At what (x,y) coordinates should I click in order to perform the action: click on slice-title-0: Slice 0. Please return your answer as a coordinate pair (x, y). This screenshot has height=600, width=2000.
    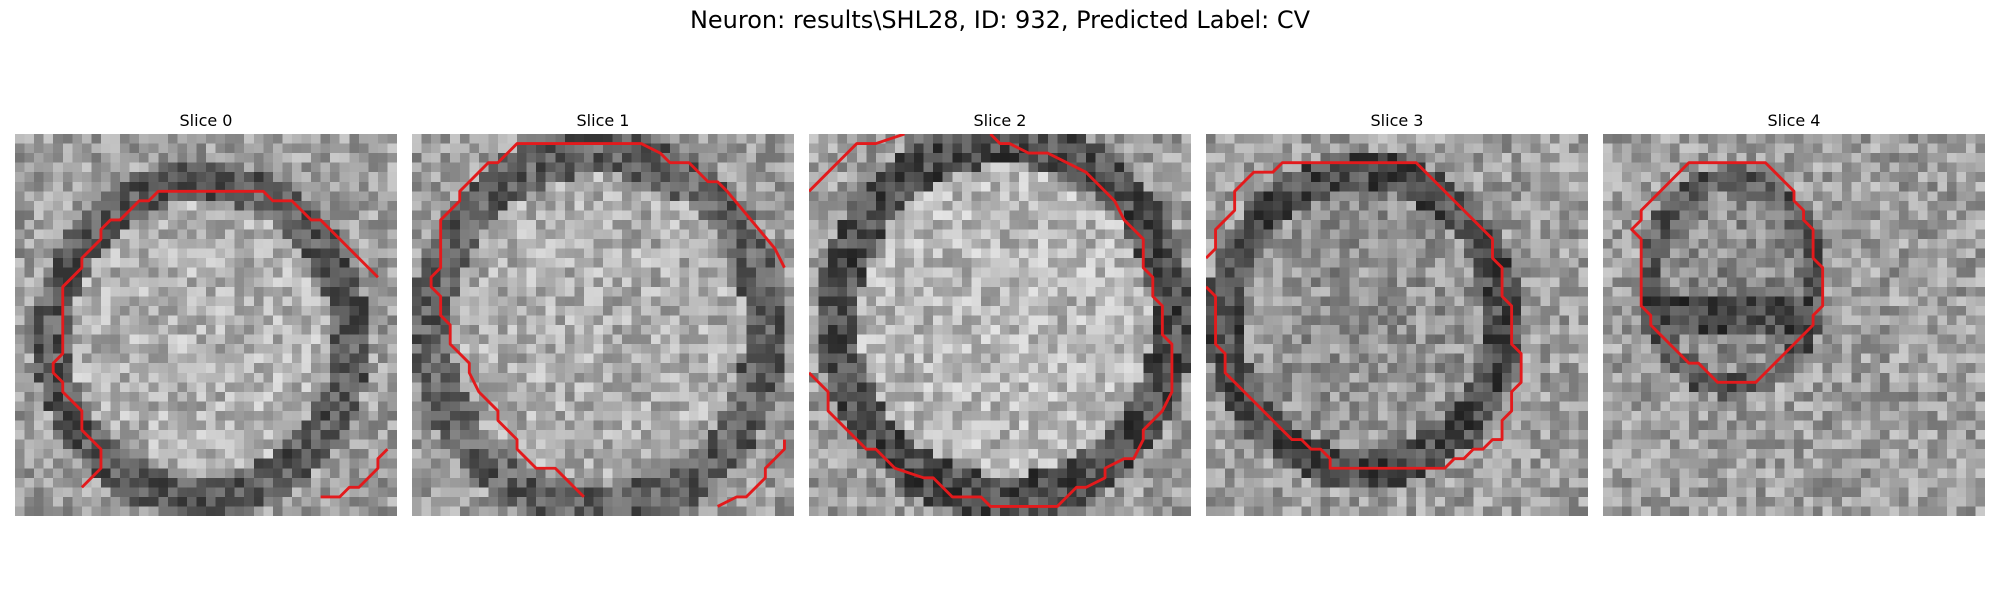
    Looking at the image, I should click on (206, 120).